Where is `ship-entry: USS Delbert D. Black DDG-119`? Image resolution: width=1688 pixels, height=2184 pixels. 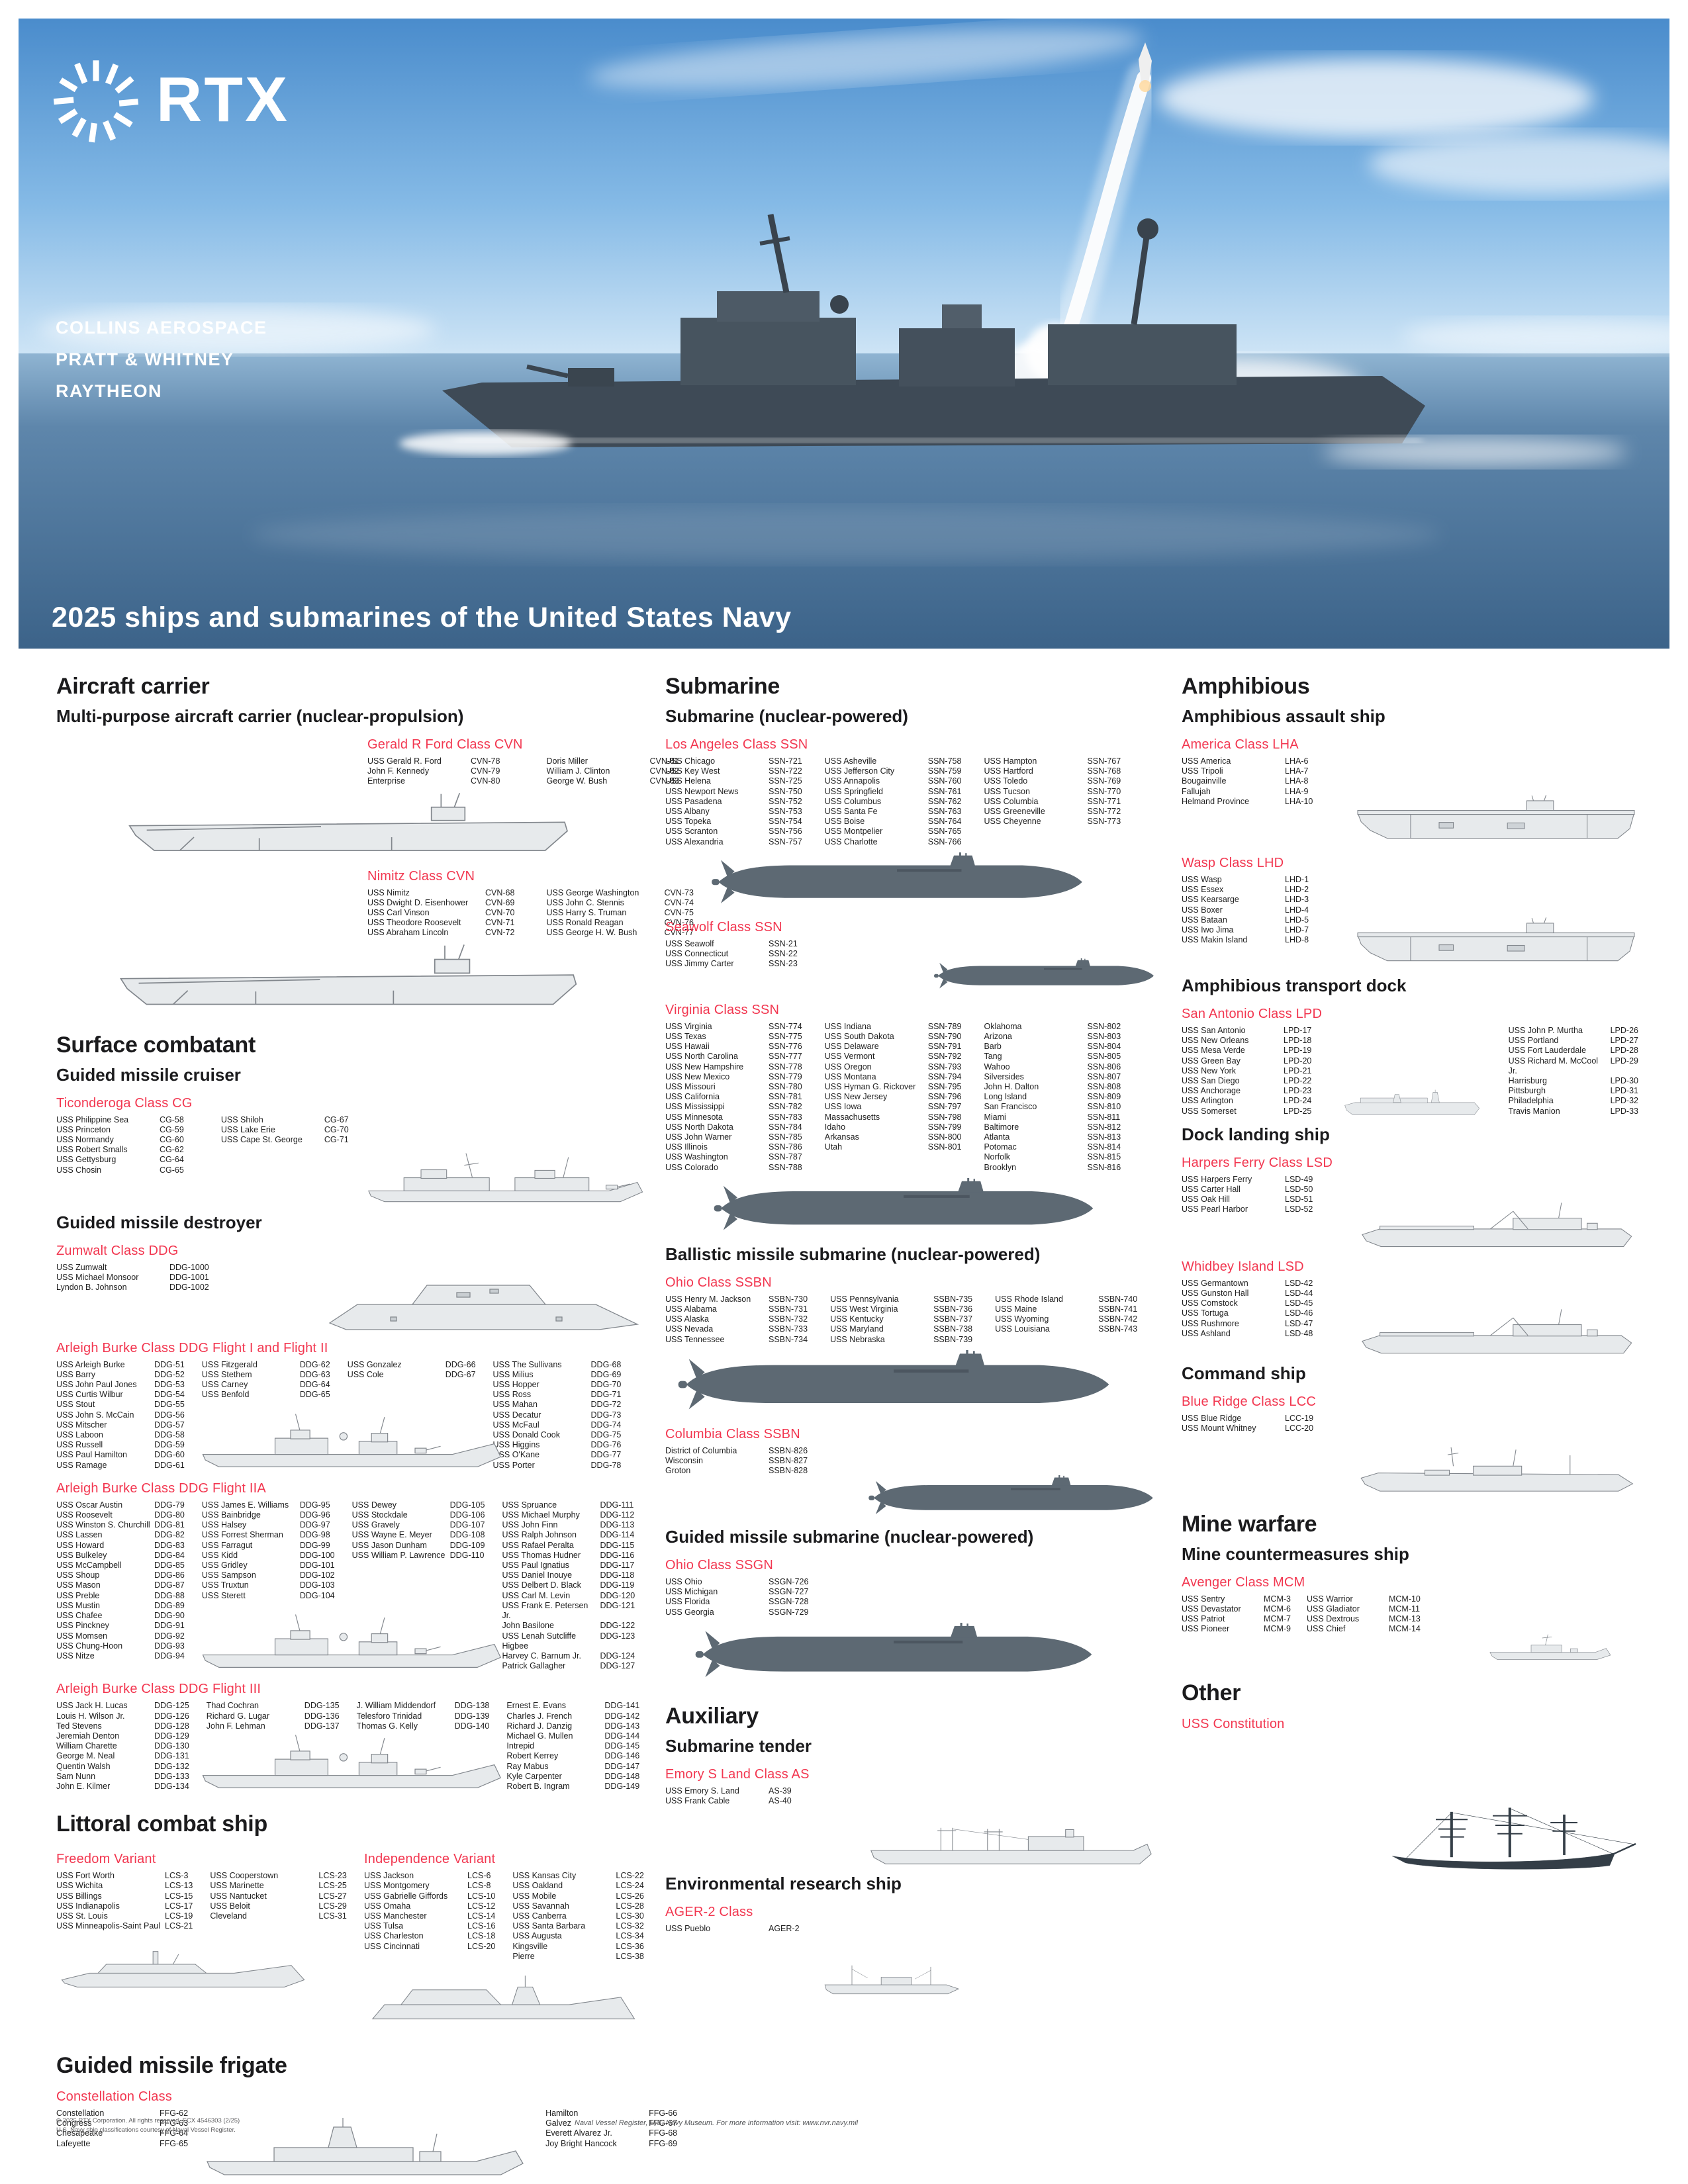
ship-entry: USS Delbert D. Black DDG-119 is located at coordinates (568, 1585).